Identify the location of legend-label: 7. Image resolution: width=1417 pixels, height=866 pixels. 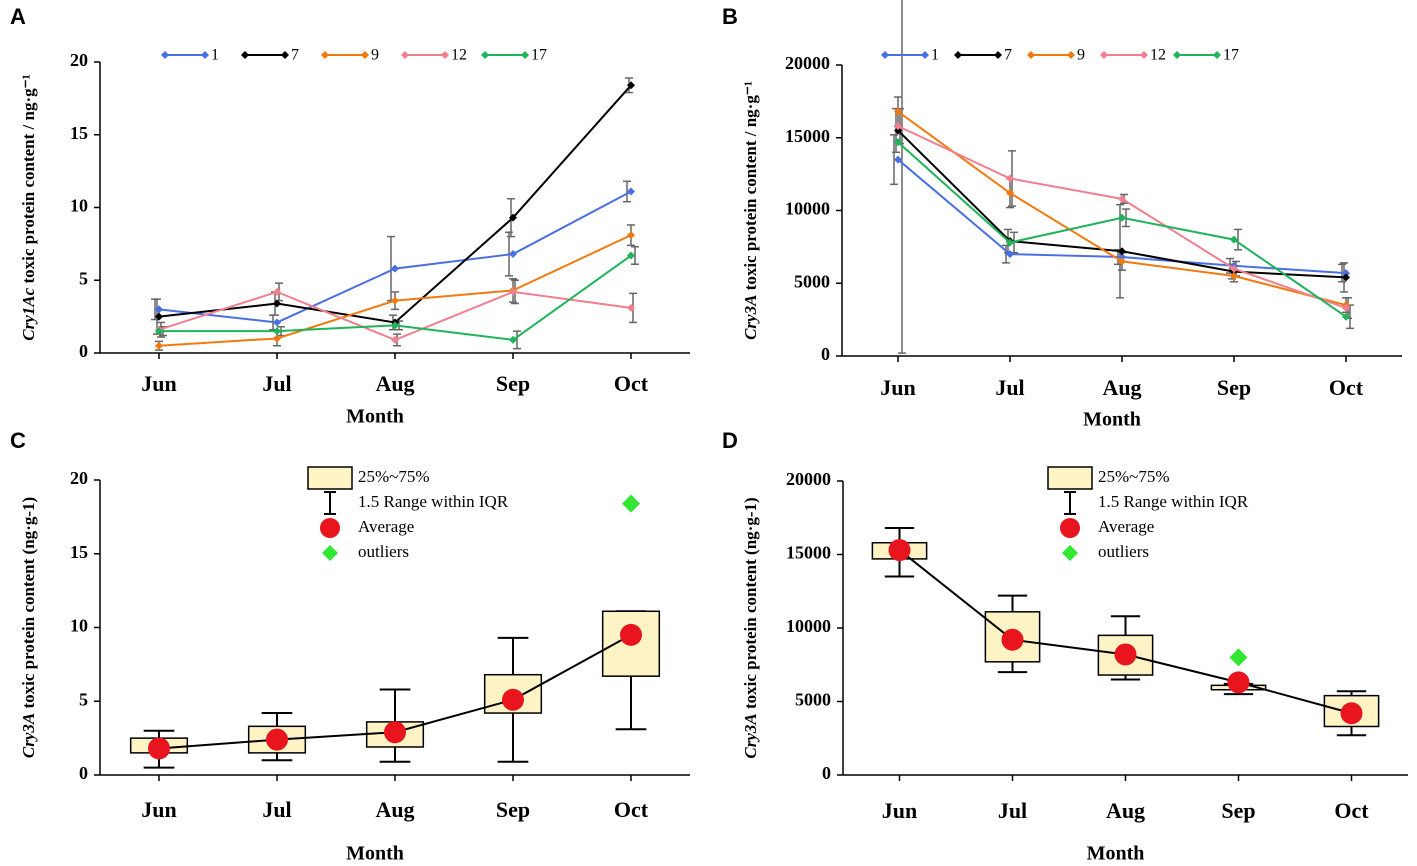
(295, 55).